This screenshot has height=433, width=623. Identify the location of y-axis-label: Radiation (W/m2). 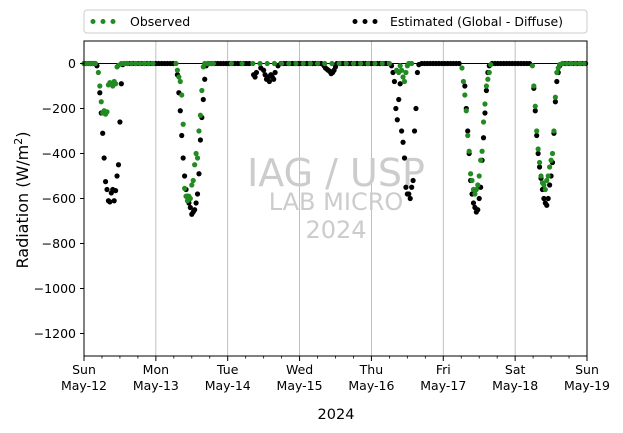
(22, 200).